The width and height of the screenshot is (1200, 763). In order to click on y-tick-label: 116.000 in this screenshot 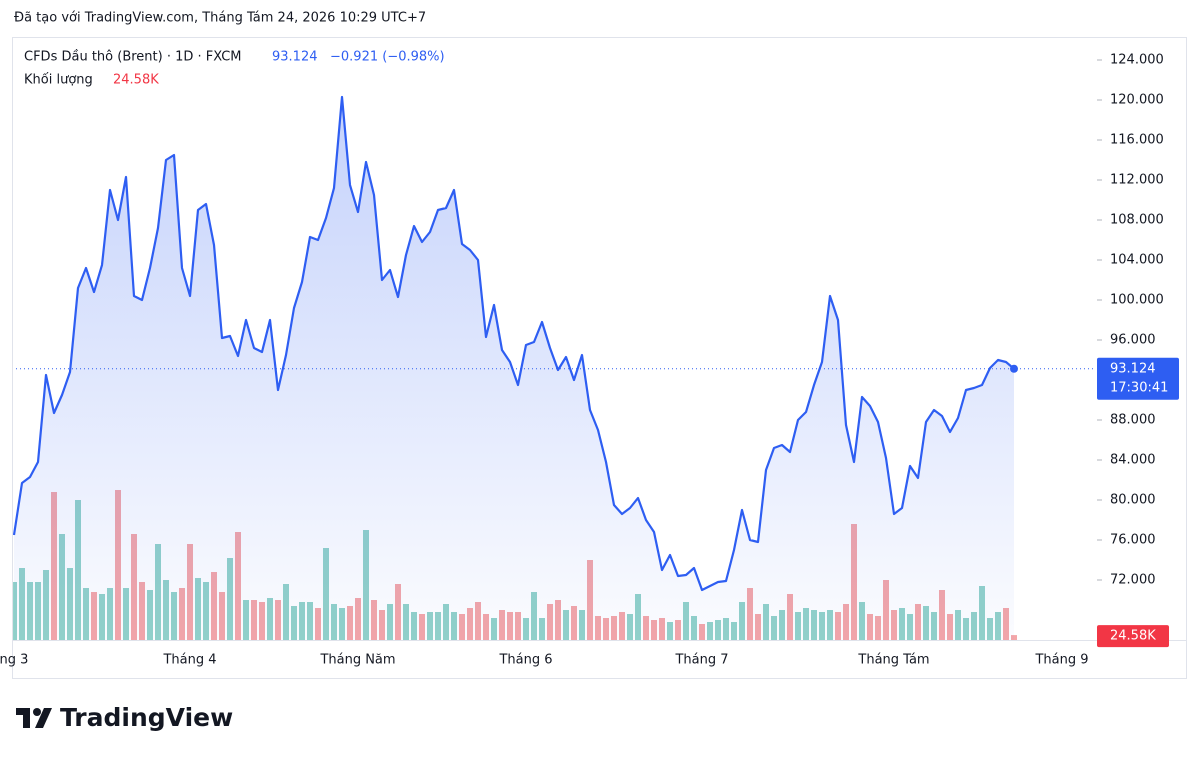, I will do `click(1137, 140)`.